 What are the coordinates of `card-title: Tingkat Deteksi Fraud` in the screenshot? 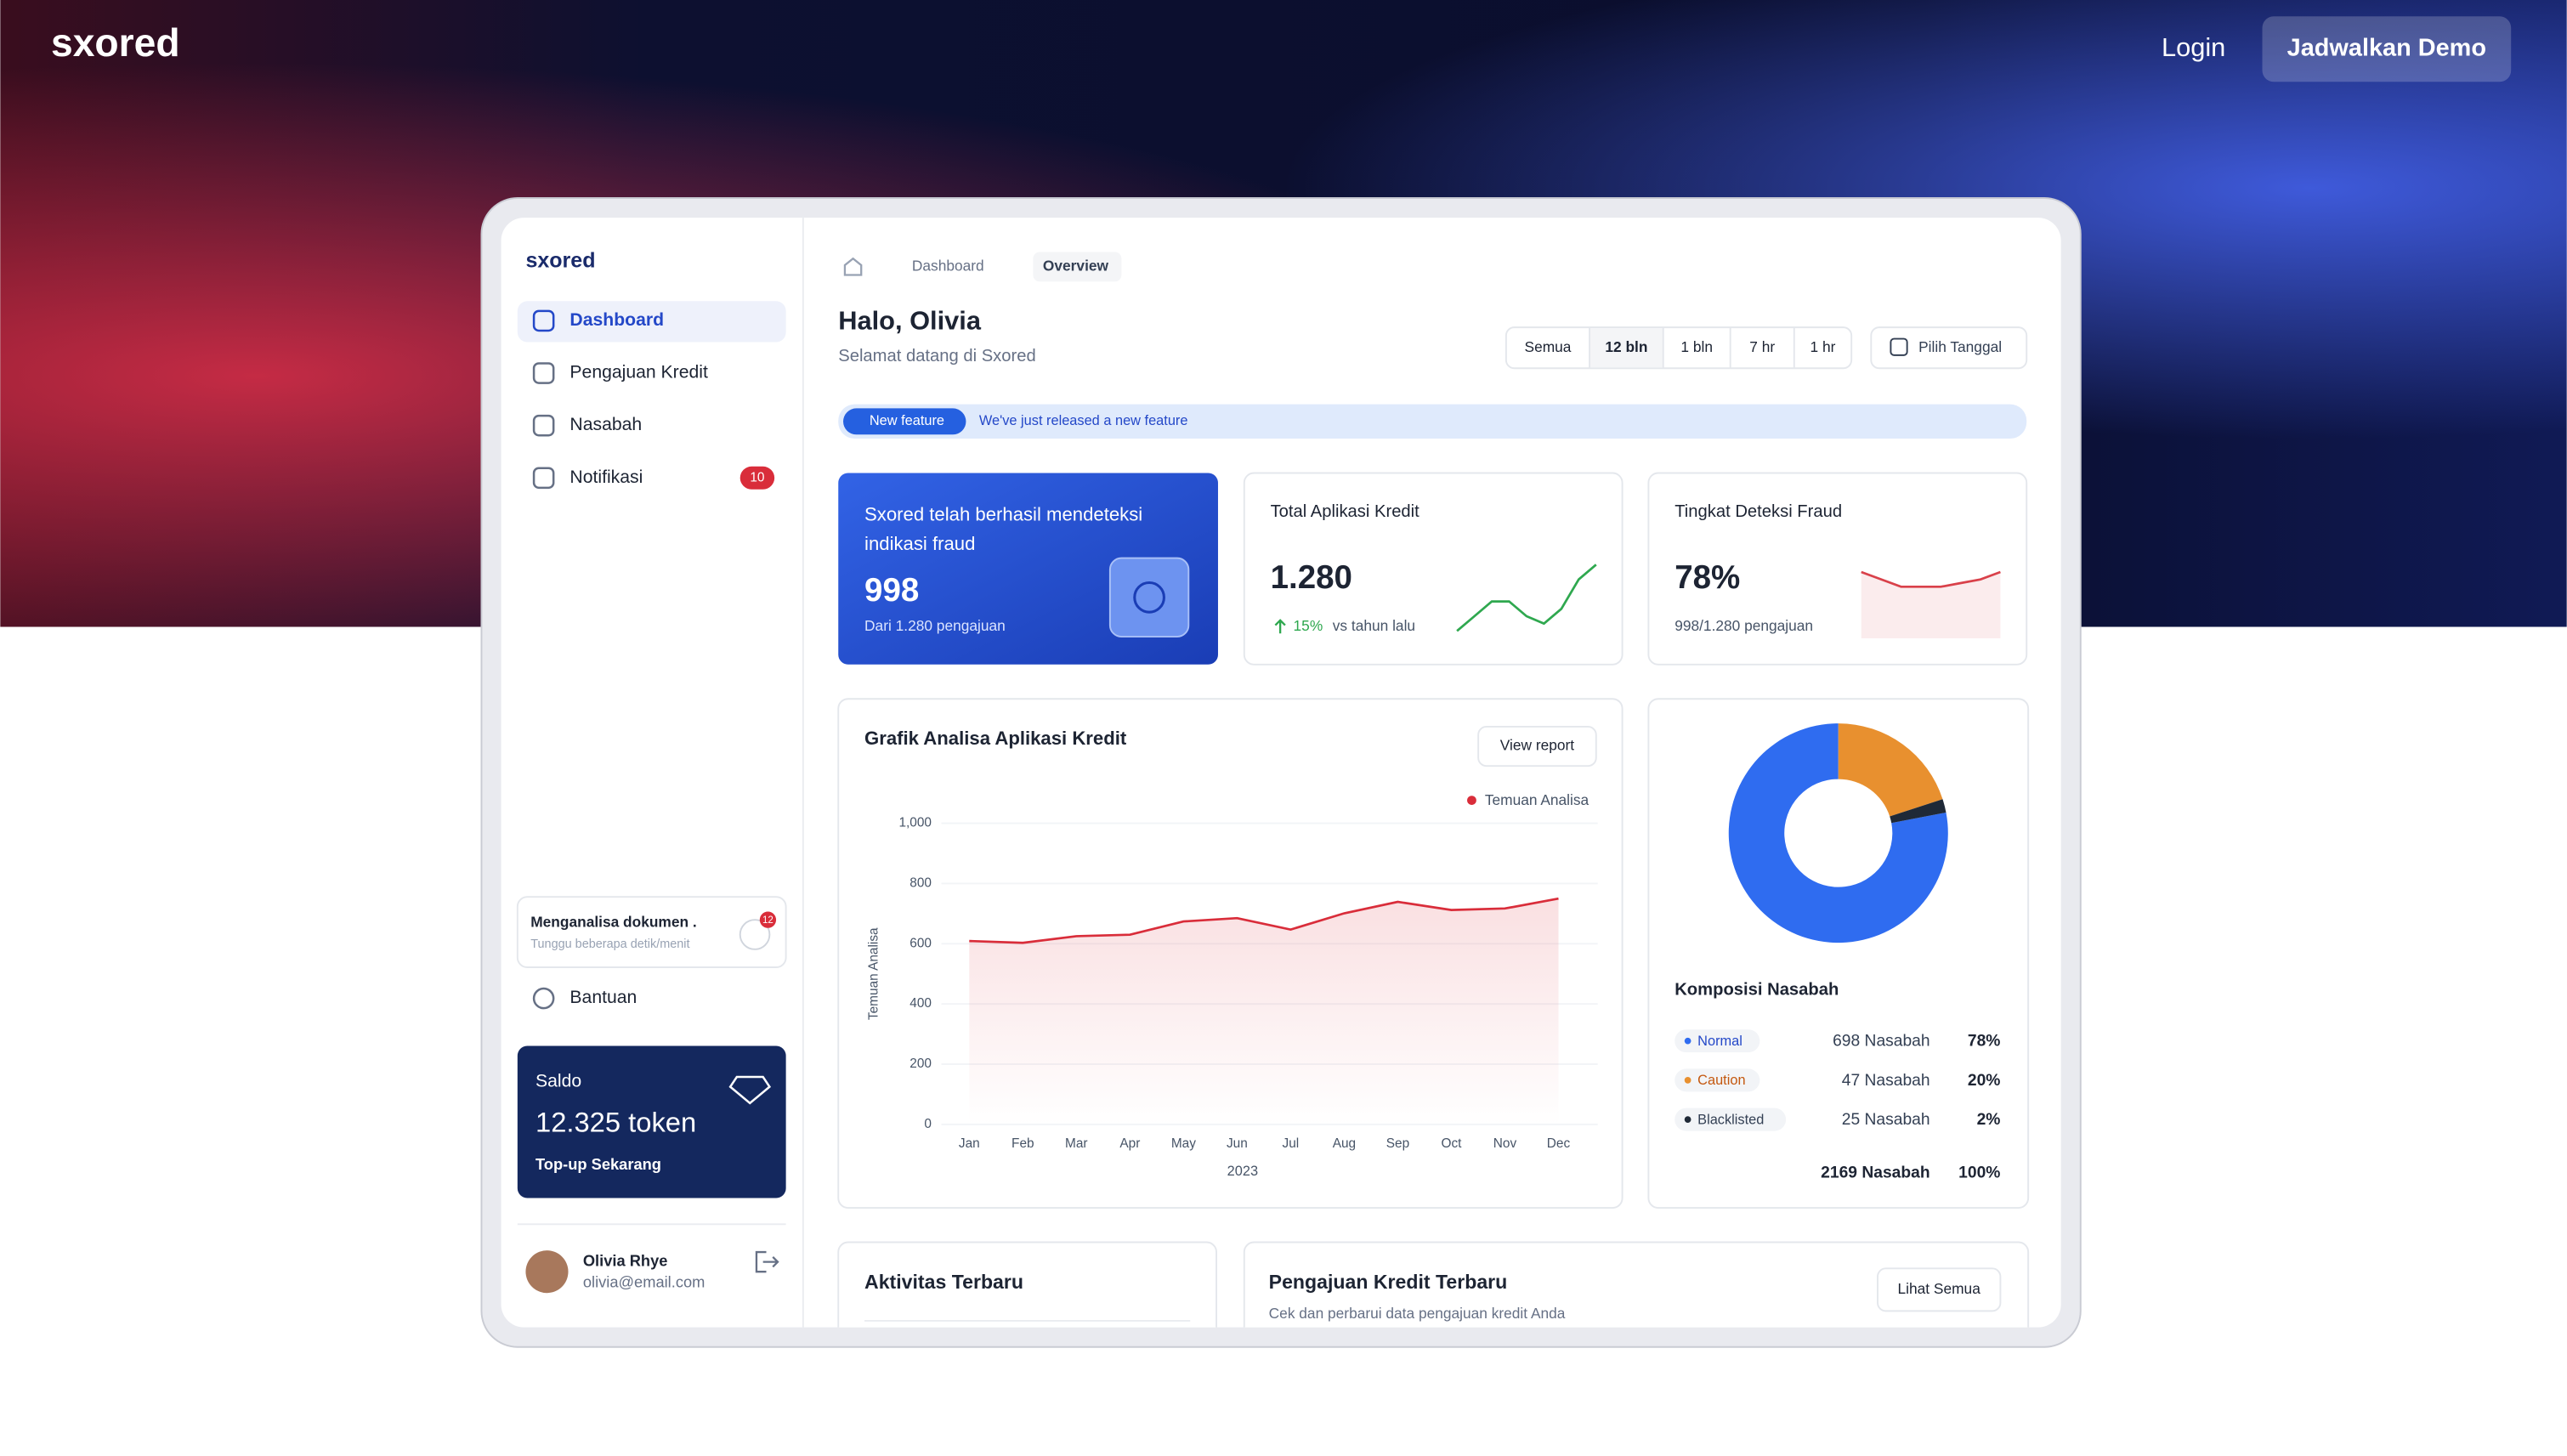 It's located at (1758, 512).